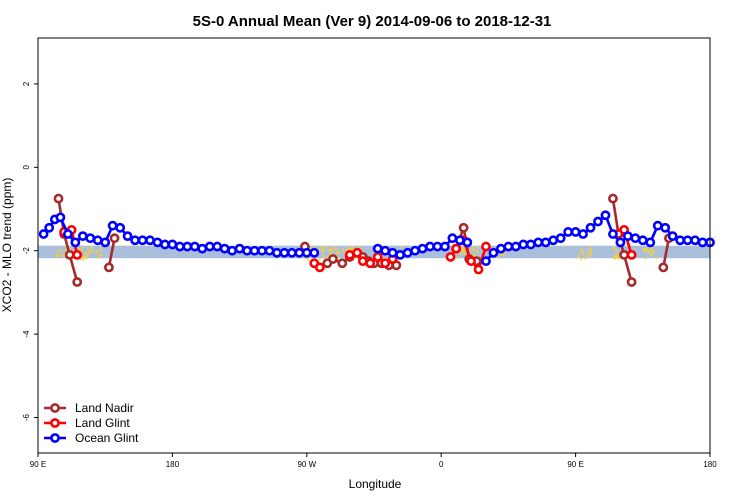 This screenshot has width=750, height=500. Describe the element at coordinates (90, 253) in the screenshot. I see `land-patch` at that location.